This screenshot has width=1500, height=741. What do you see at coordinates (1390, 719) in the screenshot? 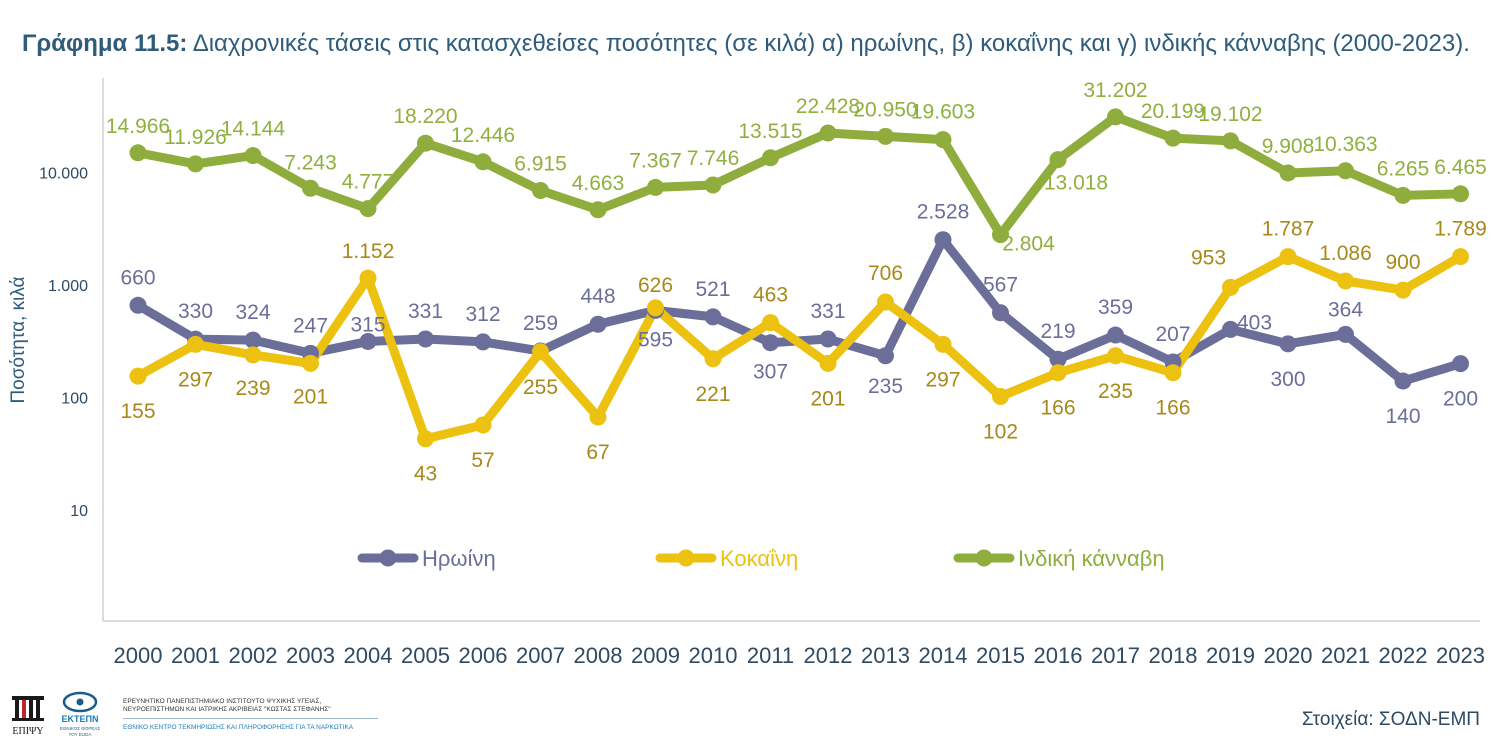
I see `source-note: Στοιχεία: ΣΟΔΝ-ΕΜΠ` at bounding box center [1390, 719].